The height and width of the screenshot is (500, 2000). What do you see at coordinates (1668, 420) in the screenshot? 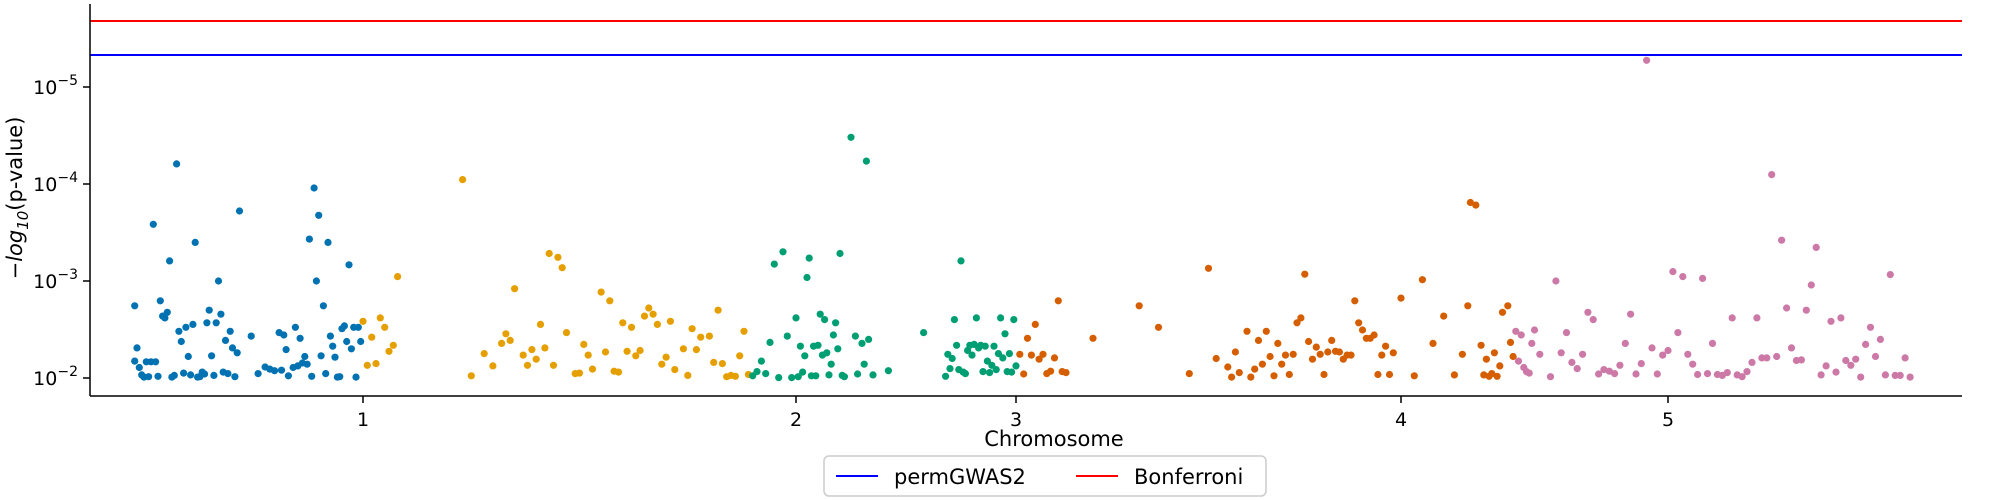
I see `x-tick-label: 5` at bounding box center [1668, 420].